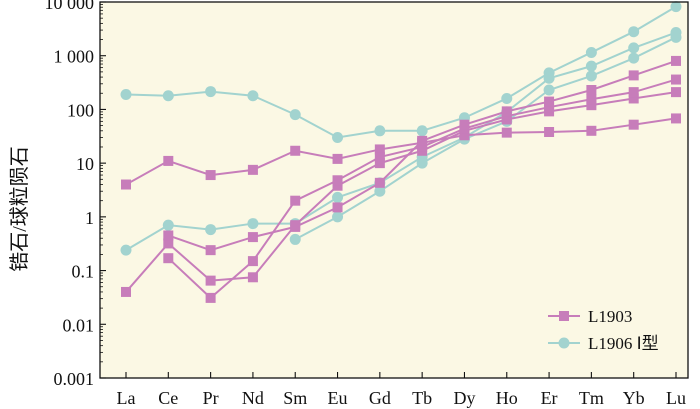 The image size is (700, 409). I want to click on y-tick-label: 10 000, so click(70, 6).